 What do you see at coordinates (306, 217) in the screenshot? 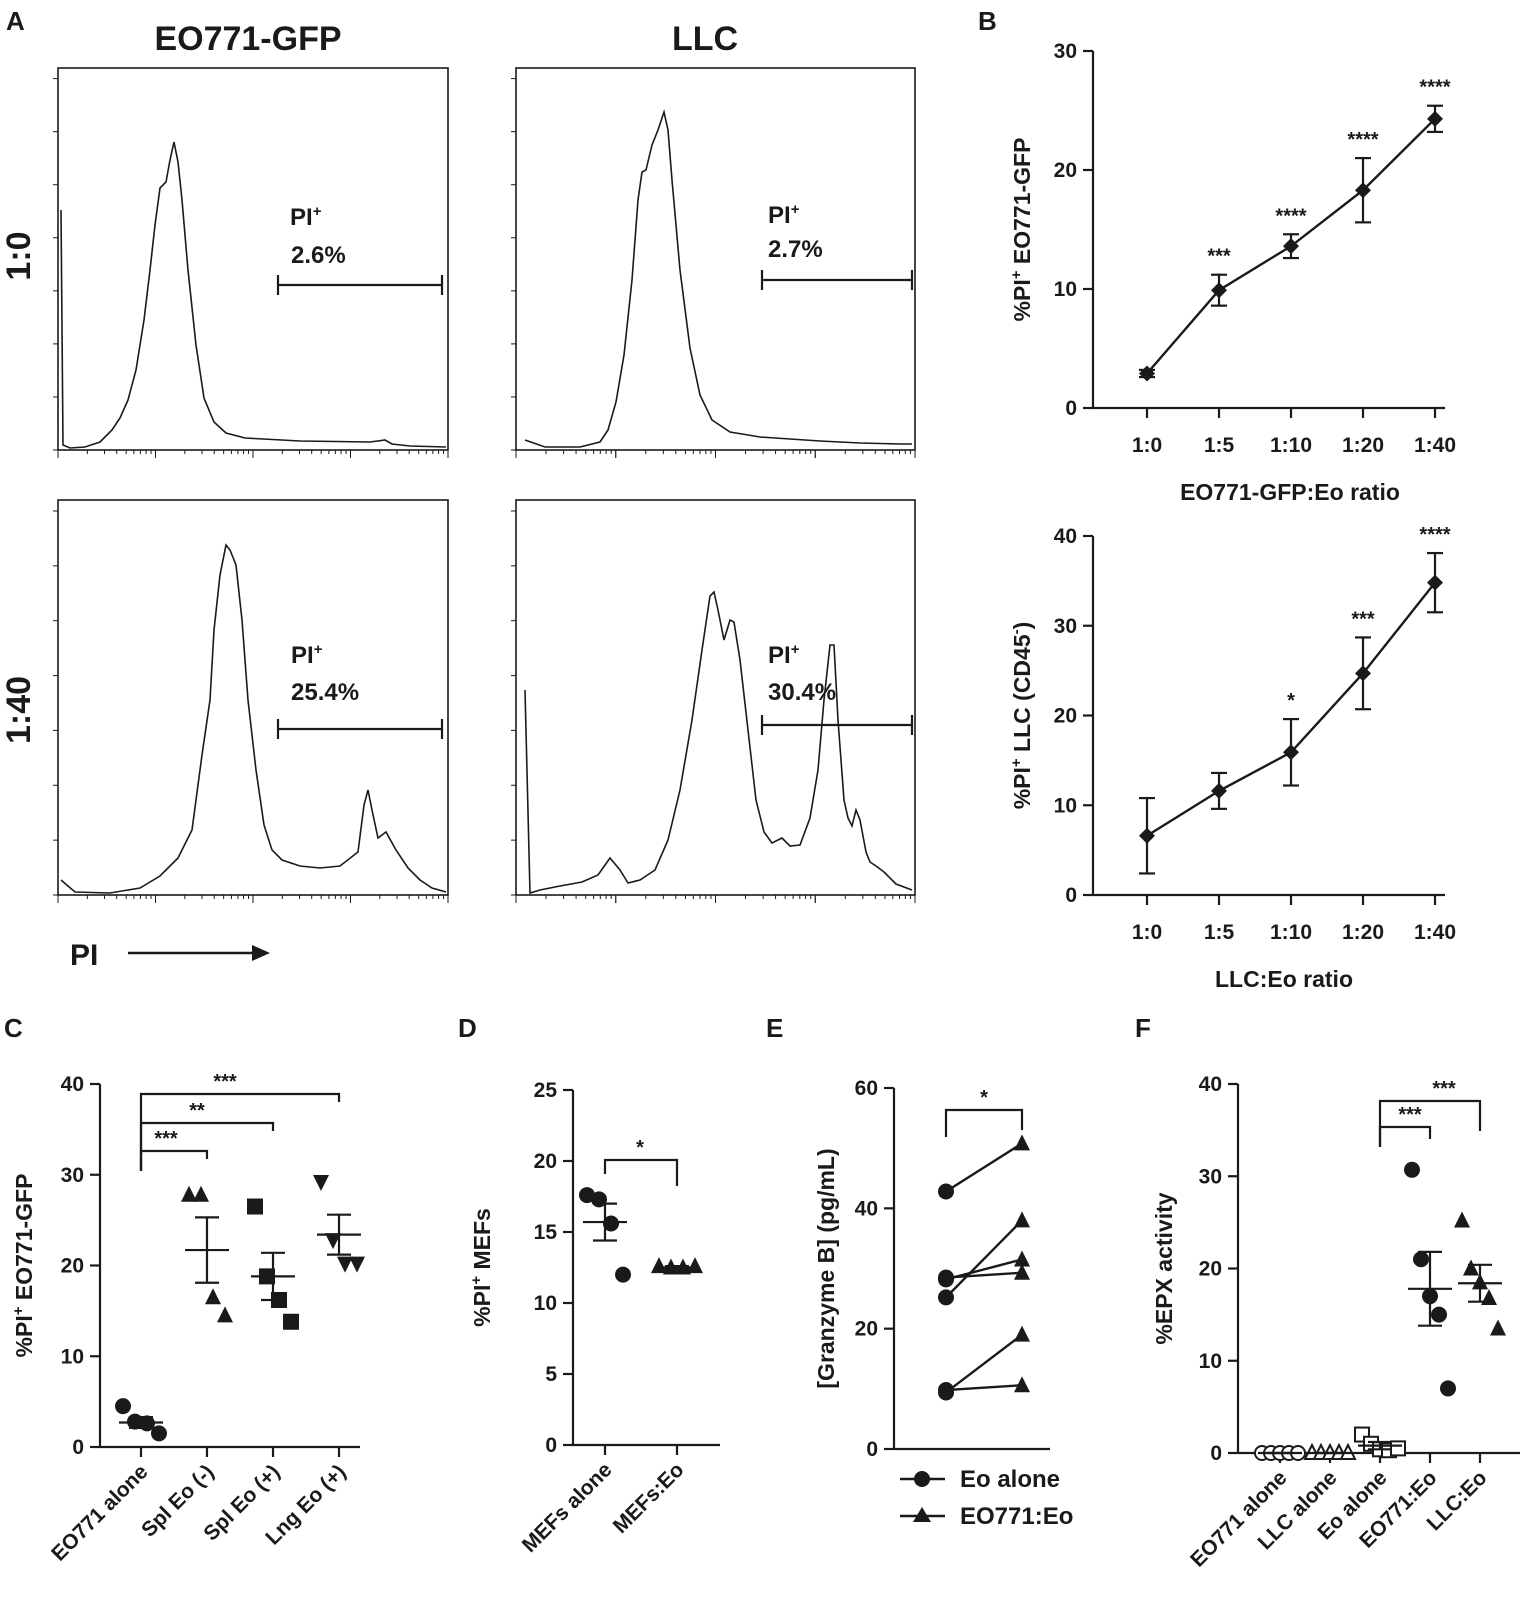
I see `gate-label-eo-1-0: PI+` at bounding box center [306, 217].